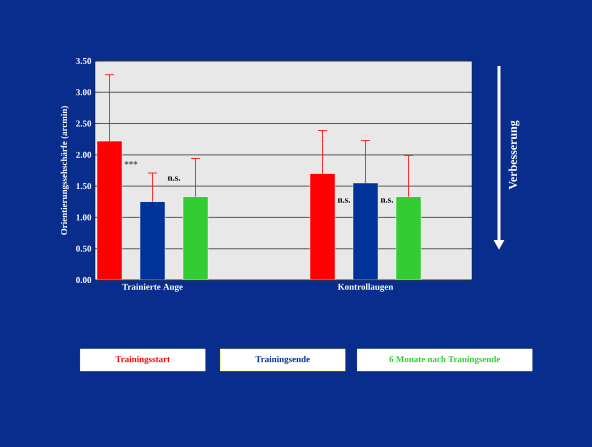 The height and width of the screenshot is (447, 592). Describe the element at coordinates (64, 170) in the screenshot. I see `y-axis-title: Orientierungssehschärfe (arcmin)` at that location.